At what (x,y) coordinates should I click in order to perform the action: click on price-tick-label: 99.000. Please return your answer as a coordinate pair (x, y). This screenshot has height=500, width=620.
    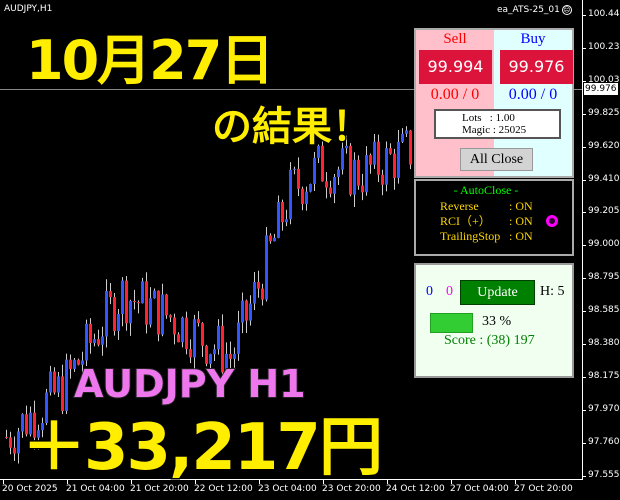
    Looking at the image, I should click on (604, 244).